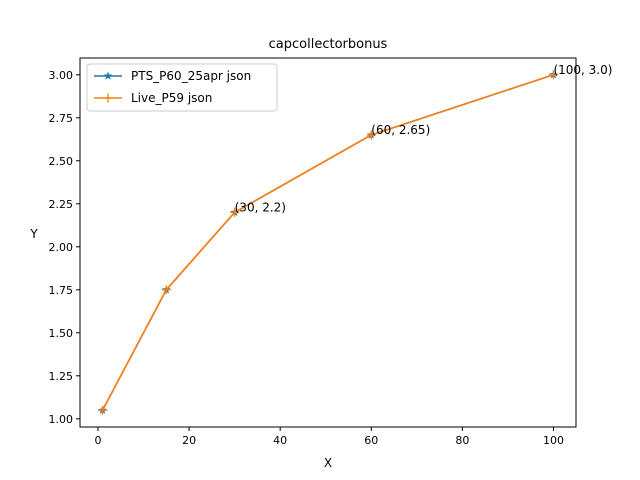  Describe the element at coordinates (61, 161) in the screenshot. I see `y-tick-label: 2.50` at that location.